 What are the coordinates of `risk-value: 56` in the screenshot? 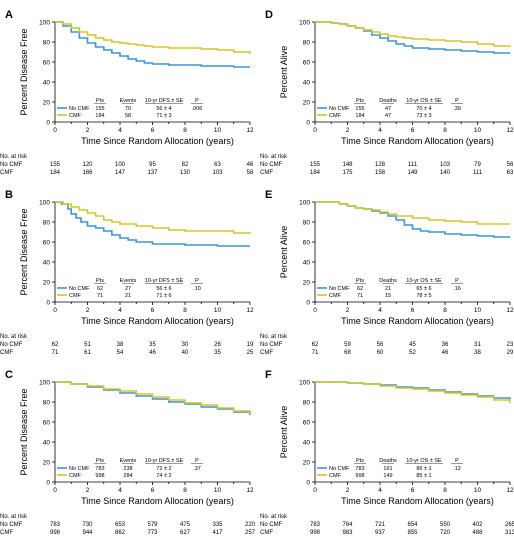 It's located at (510, 165).